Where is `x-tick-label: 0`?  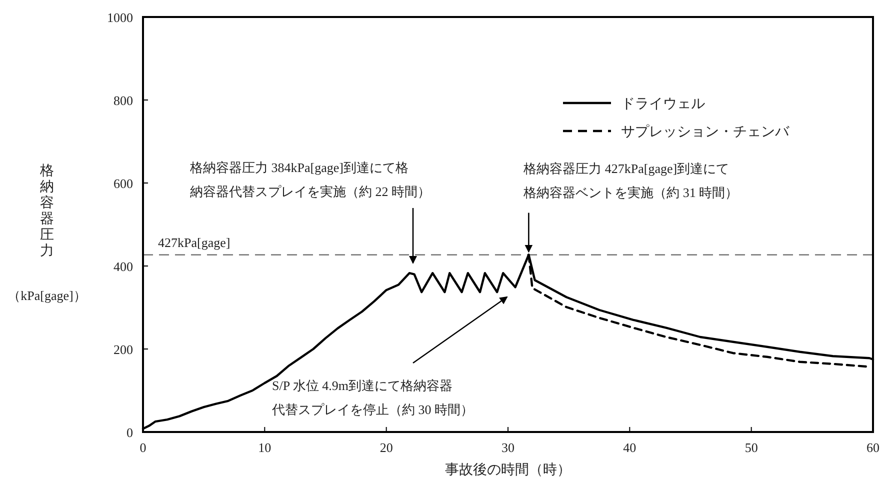
x-tick-label: 0 is located at coordinates (143, 447).